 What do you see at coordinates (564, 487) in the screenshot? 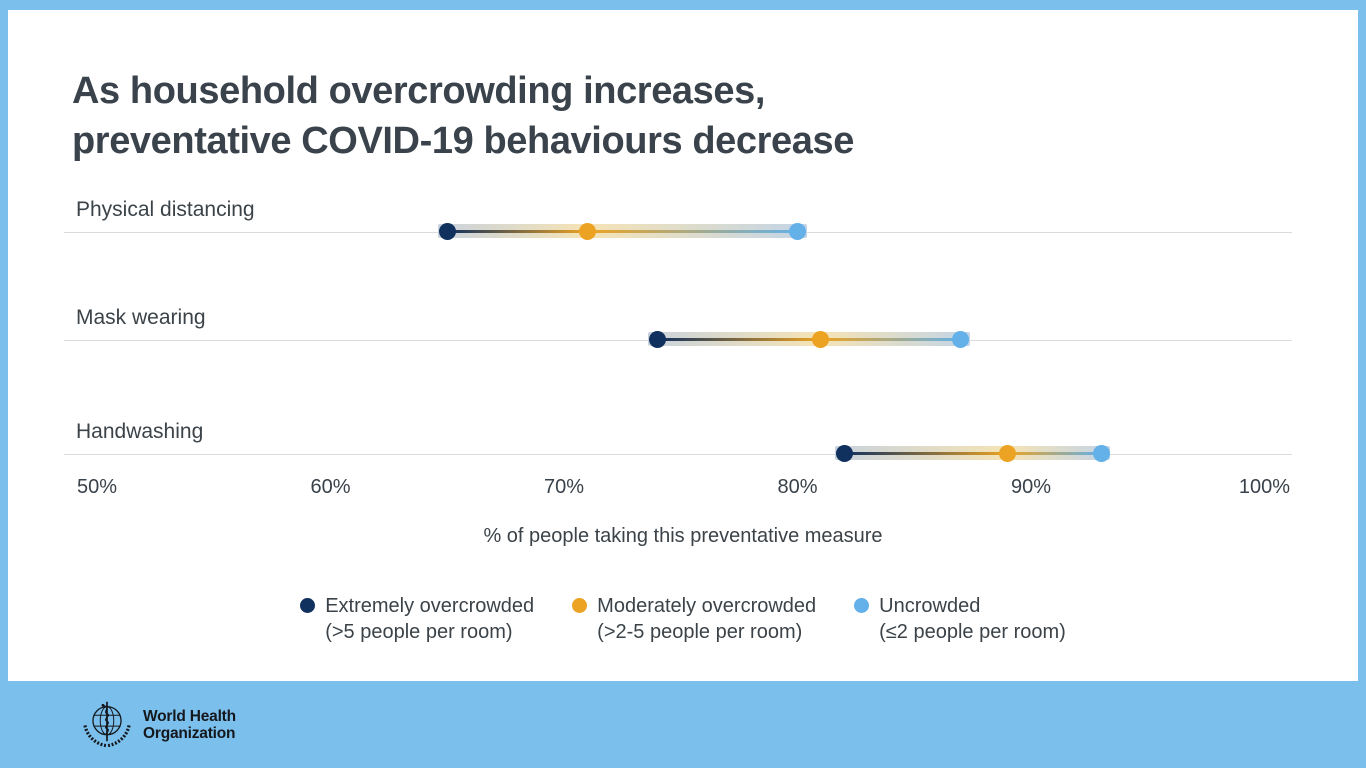
I see `x-tick-label: 70%` at bounding box center [564, 487].